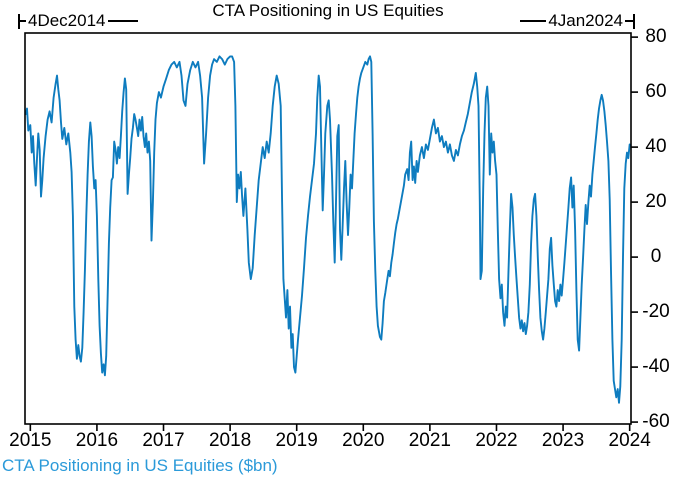  Describe the element at coordinates (634, 21) in the screenshot. I see `range-end-tick-icon` at that location.